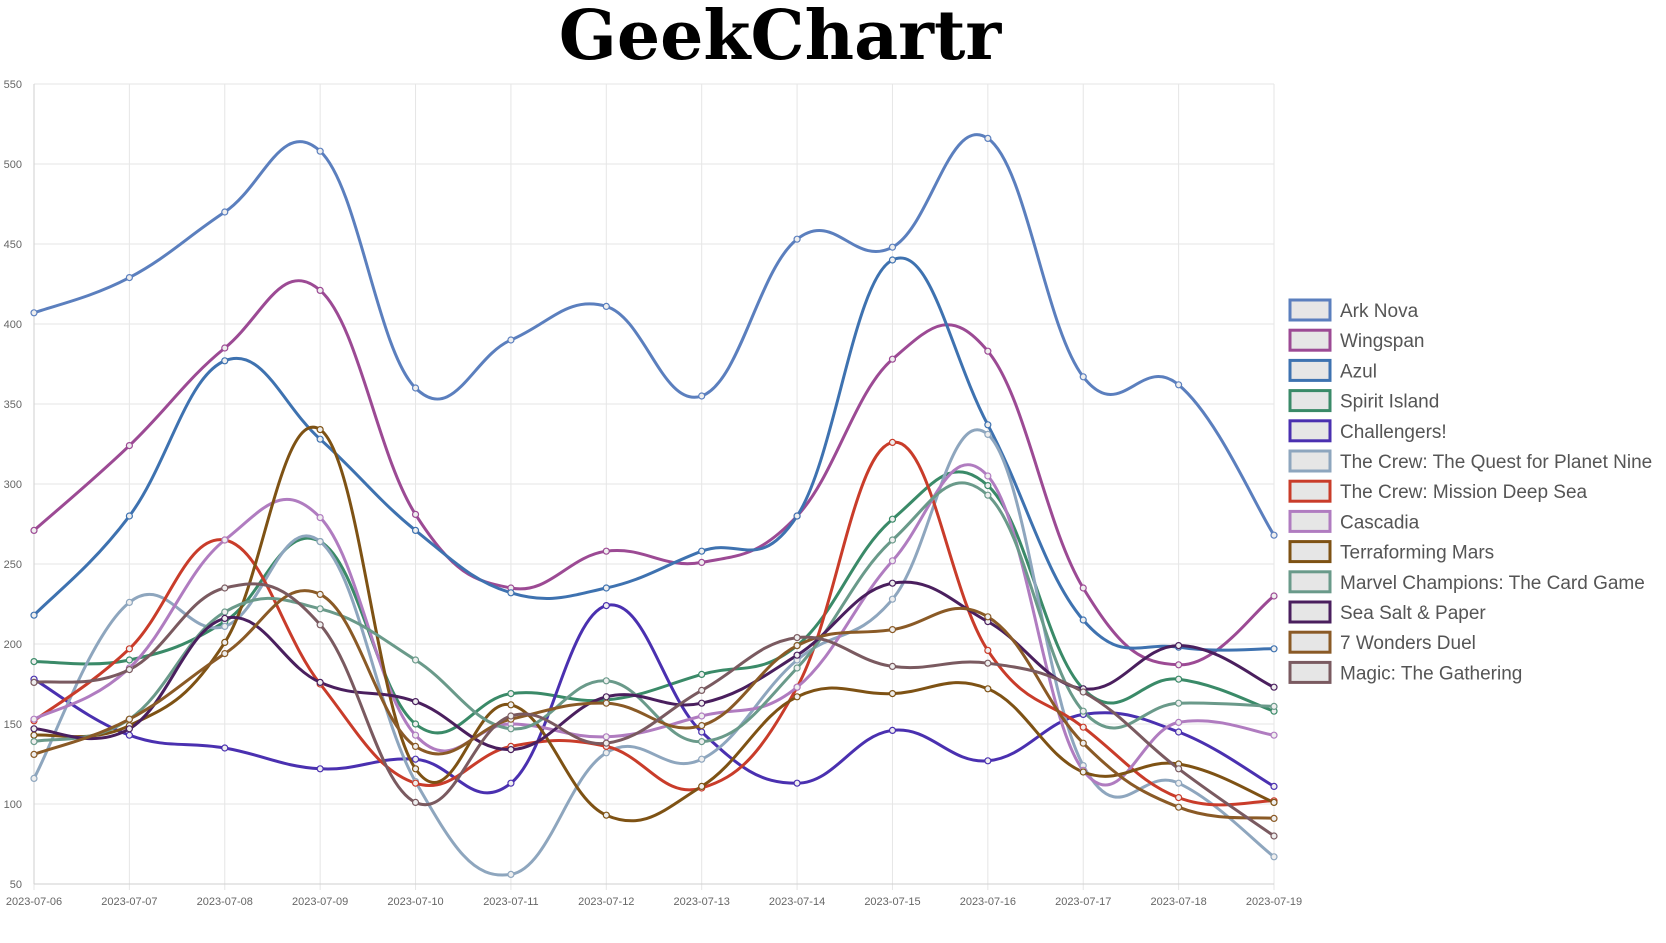  I want to click on legend-label: Wingspan, so click(1382, 341).